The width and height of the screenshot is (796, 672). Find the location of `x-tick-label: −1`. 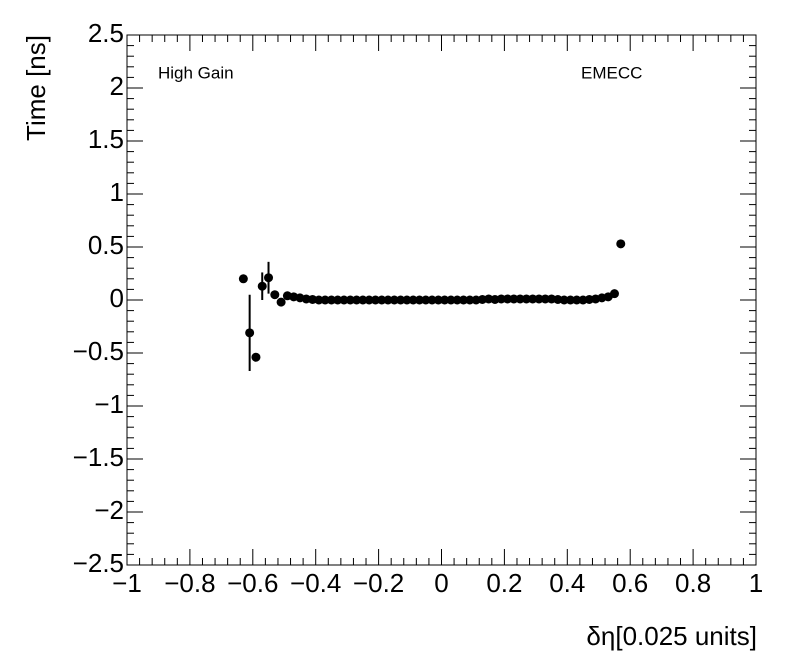

x-tick-label: −1 is located at coordinates (127, 583).